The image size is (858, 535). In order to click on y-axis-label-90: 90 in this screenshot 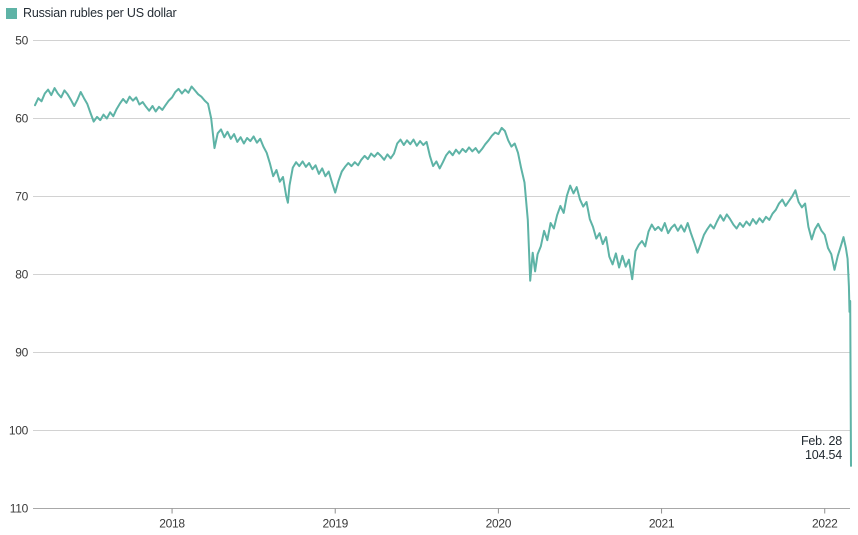, I will do `click(21, 353)`.